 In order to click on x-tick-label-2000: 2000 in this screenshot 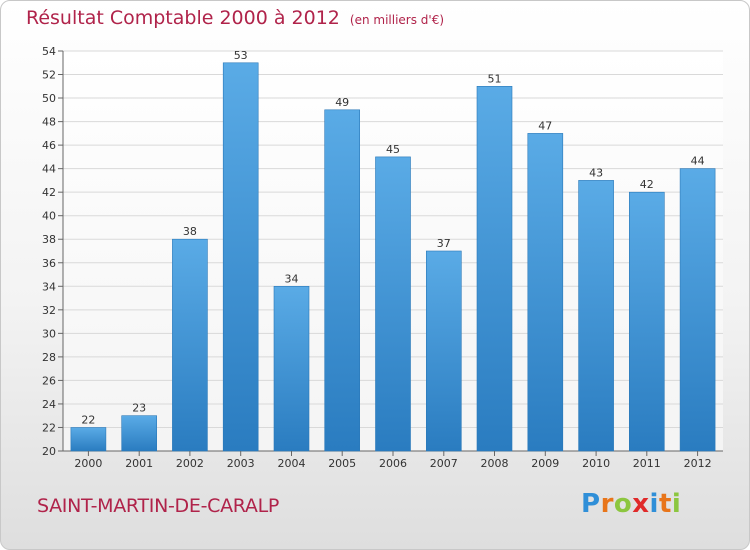, I will do `click(88, 463)`.